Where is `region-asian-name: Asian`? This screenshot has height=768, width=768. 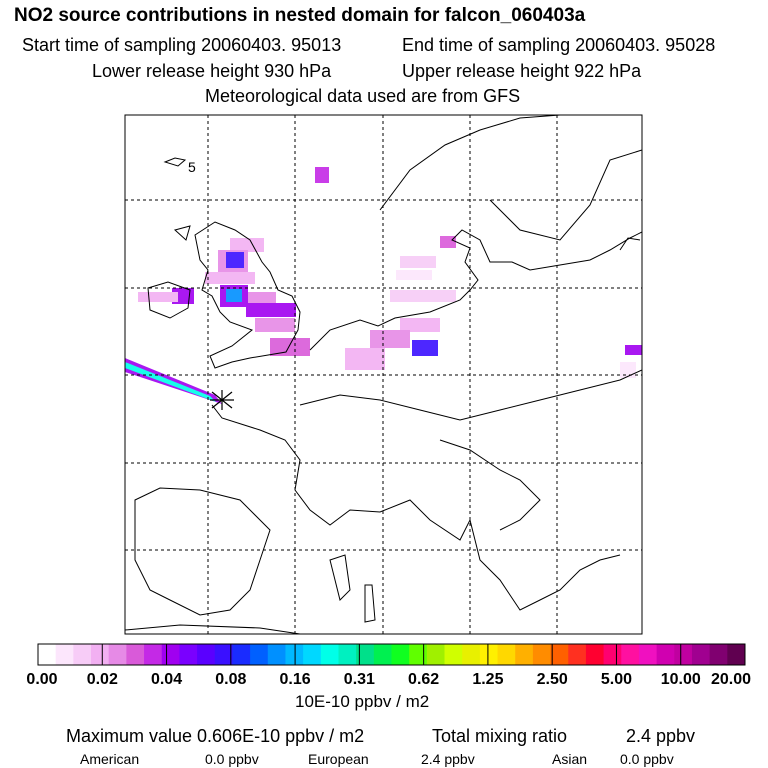 region-asian-name: Asian is located at coordinates (570, 759).